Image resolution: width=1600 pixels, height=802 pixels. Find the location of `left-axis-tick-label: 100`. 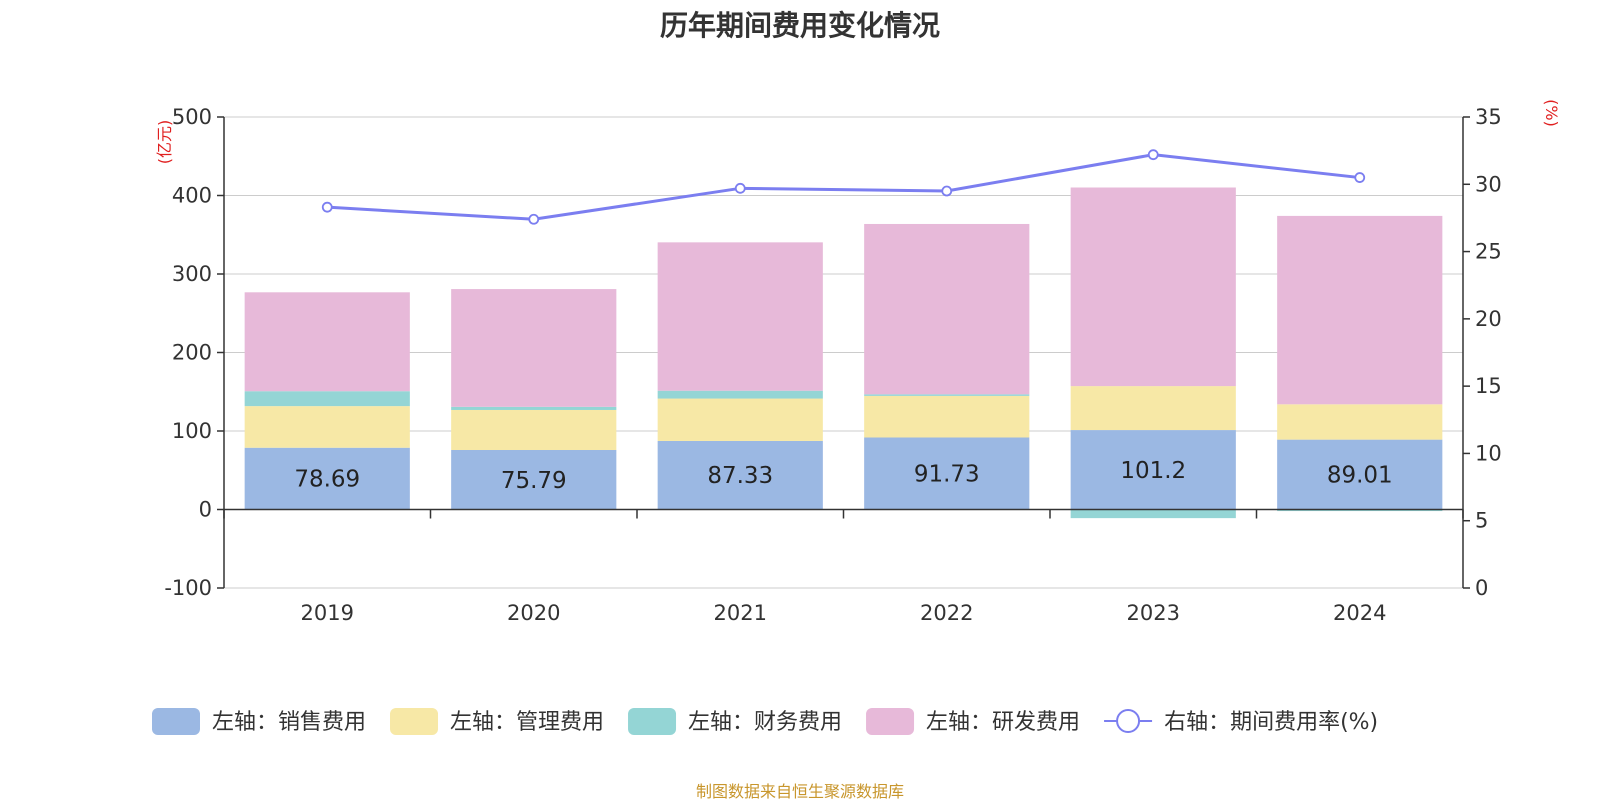

left-axis-tick-label: 100 is located at coordinates (192, 431).